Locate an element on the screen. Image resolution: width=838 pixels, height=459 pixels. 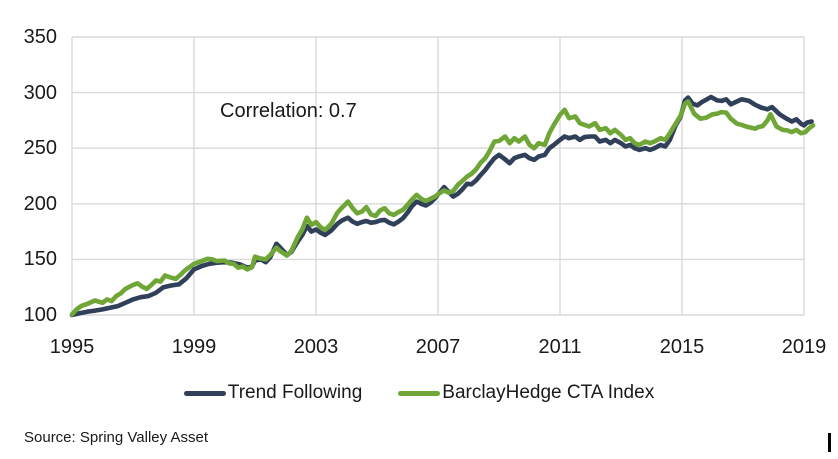
trend-following-line-swatch is located at coordinates (204, 393).